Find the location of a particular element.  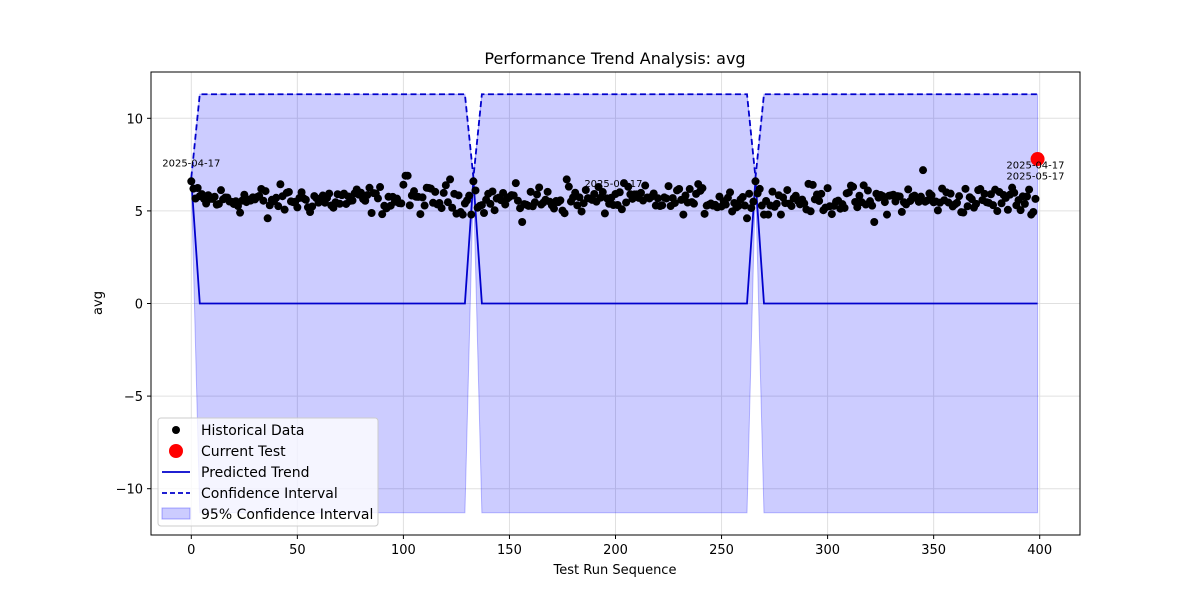

y-tick-label: 5 is located at coordinates (139, 212).